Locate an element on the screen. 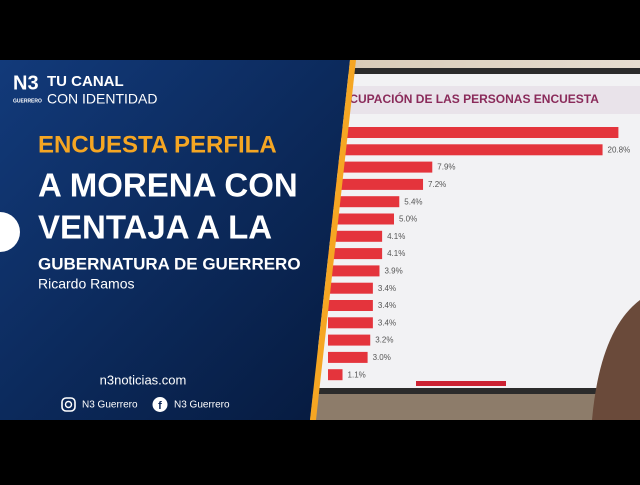 The height and width of the screenshot is (485, 640). bar-label: 5.0% is located at coordinates (408, 219).